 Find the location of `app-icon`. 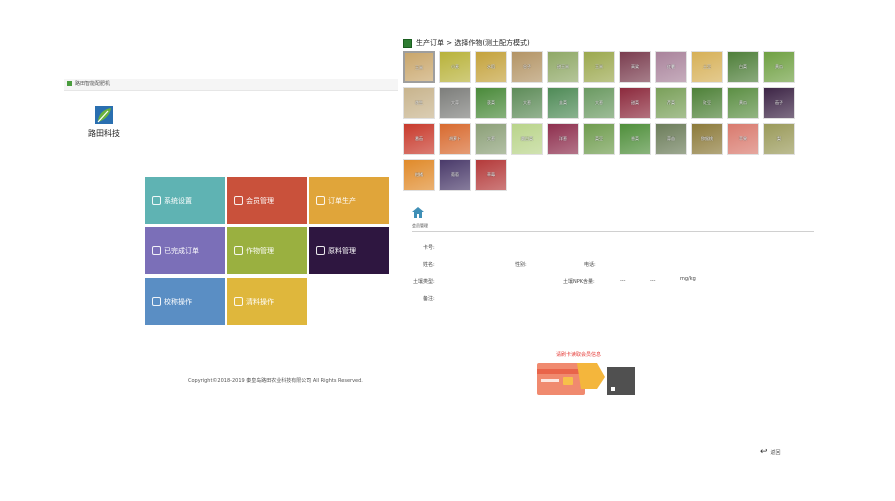

app-icon is located at coordinates (69, 83).